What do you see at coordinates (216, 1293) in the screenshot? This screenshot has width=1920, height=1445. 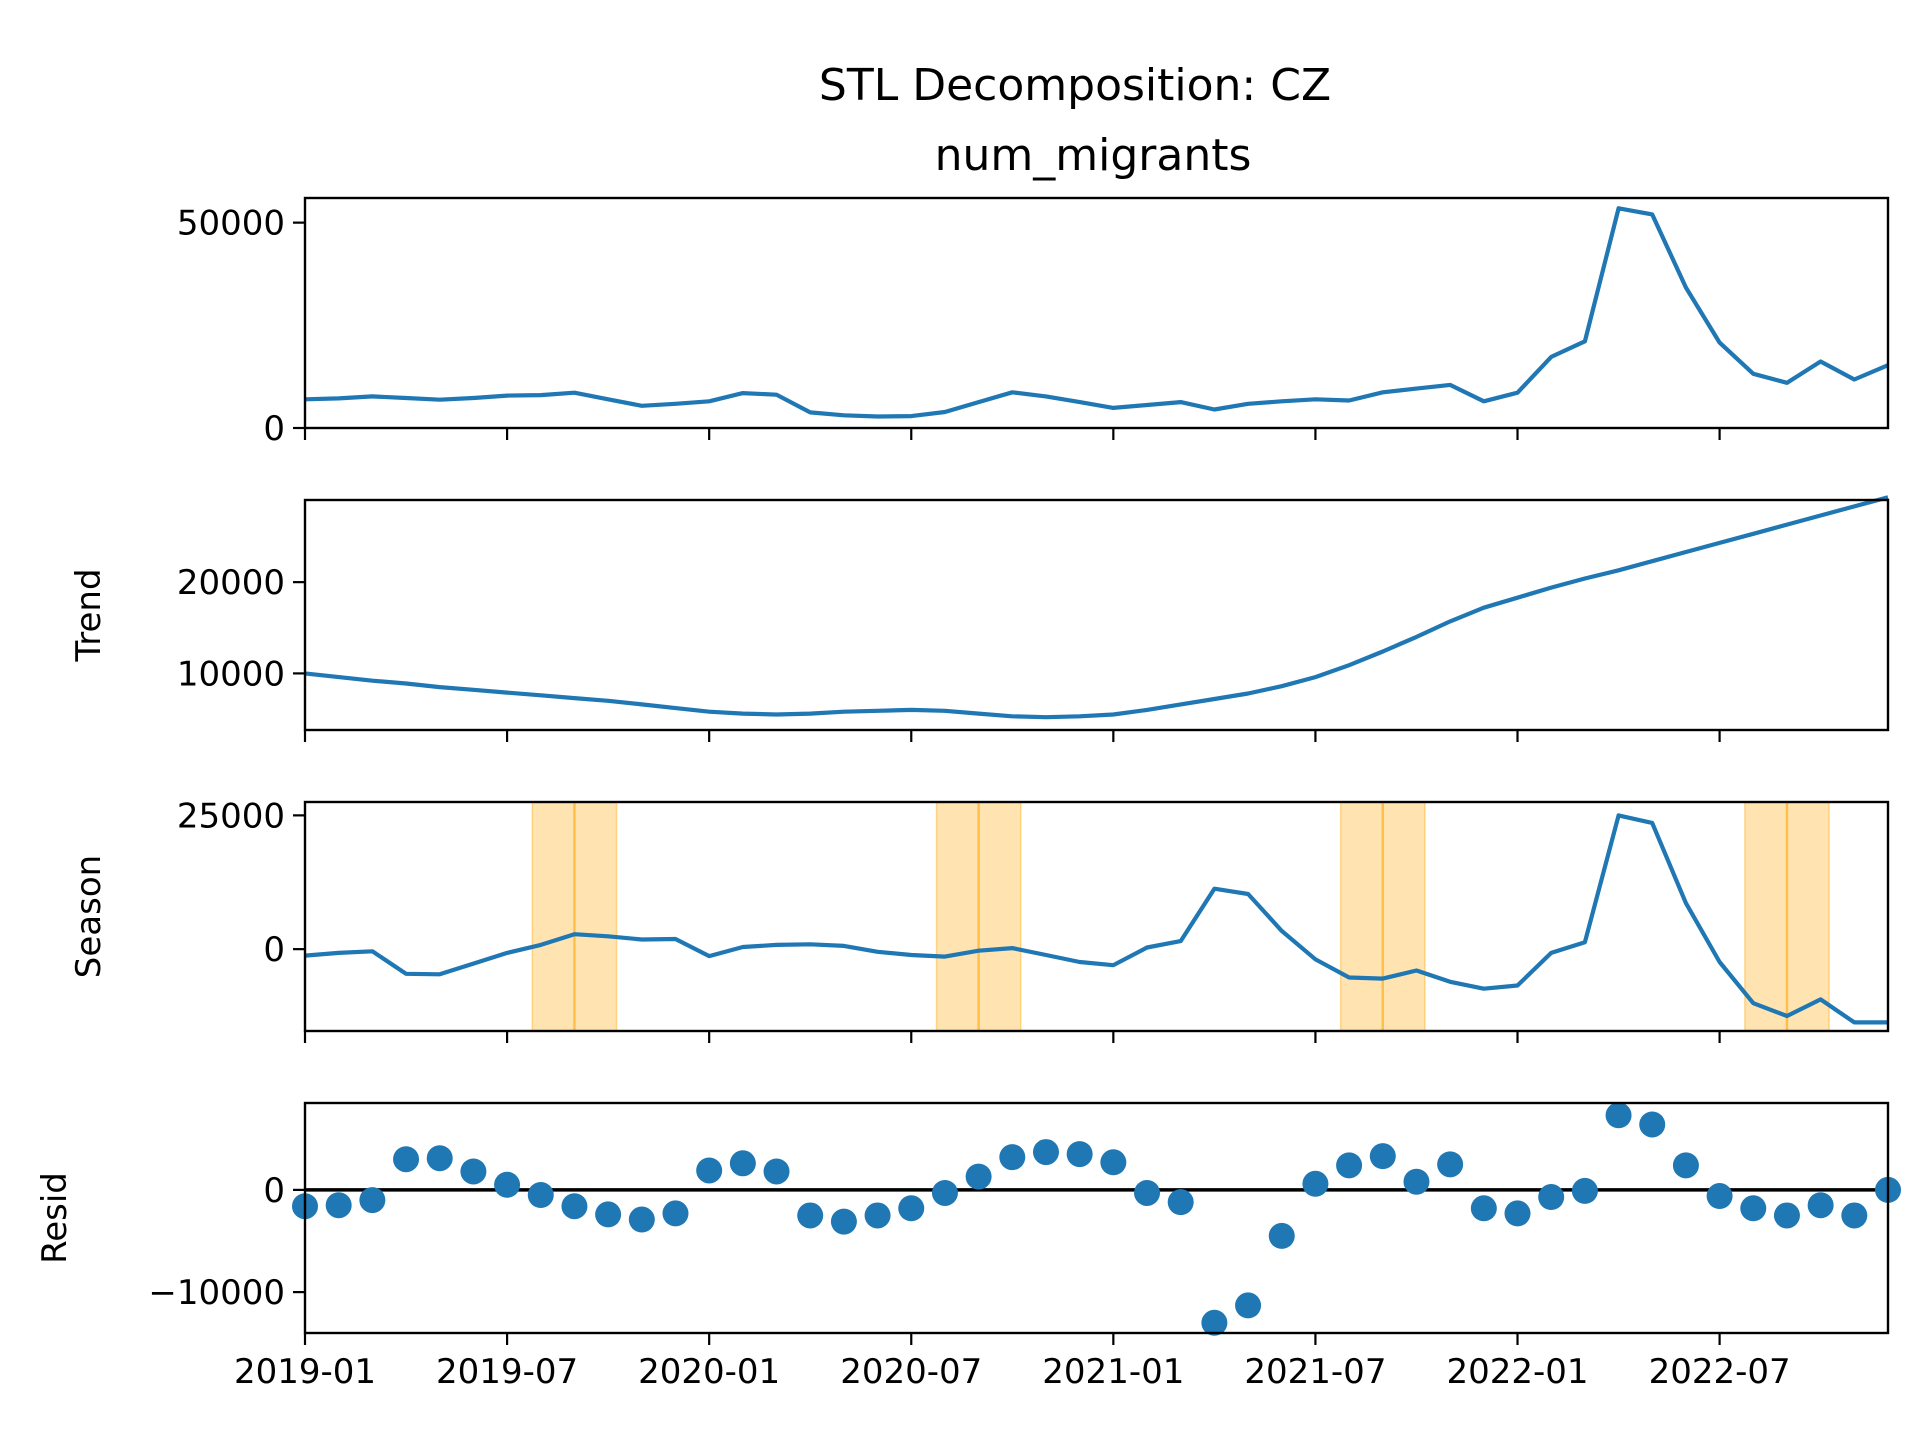 I see `resid-ytick-label: −10000` at bounding box center [216, 1293].